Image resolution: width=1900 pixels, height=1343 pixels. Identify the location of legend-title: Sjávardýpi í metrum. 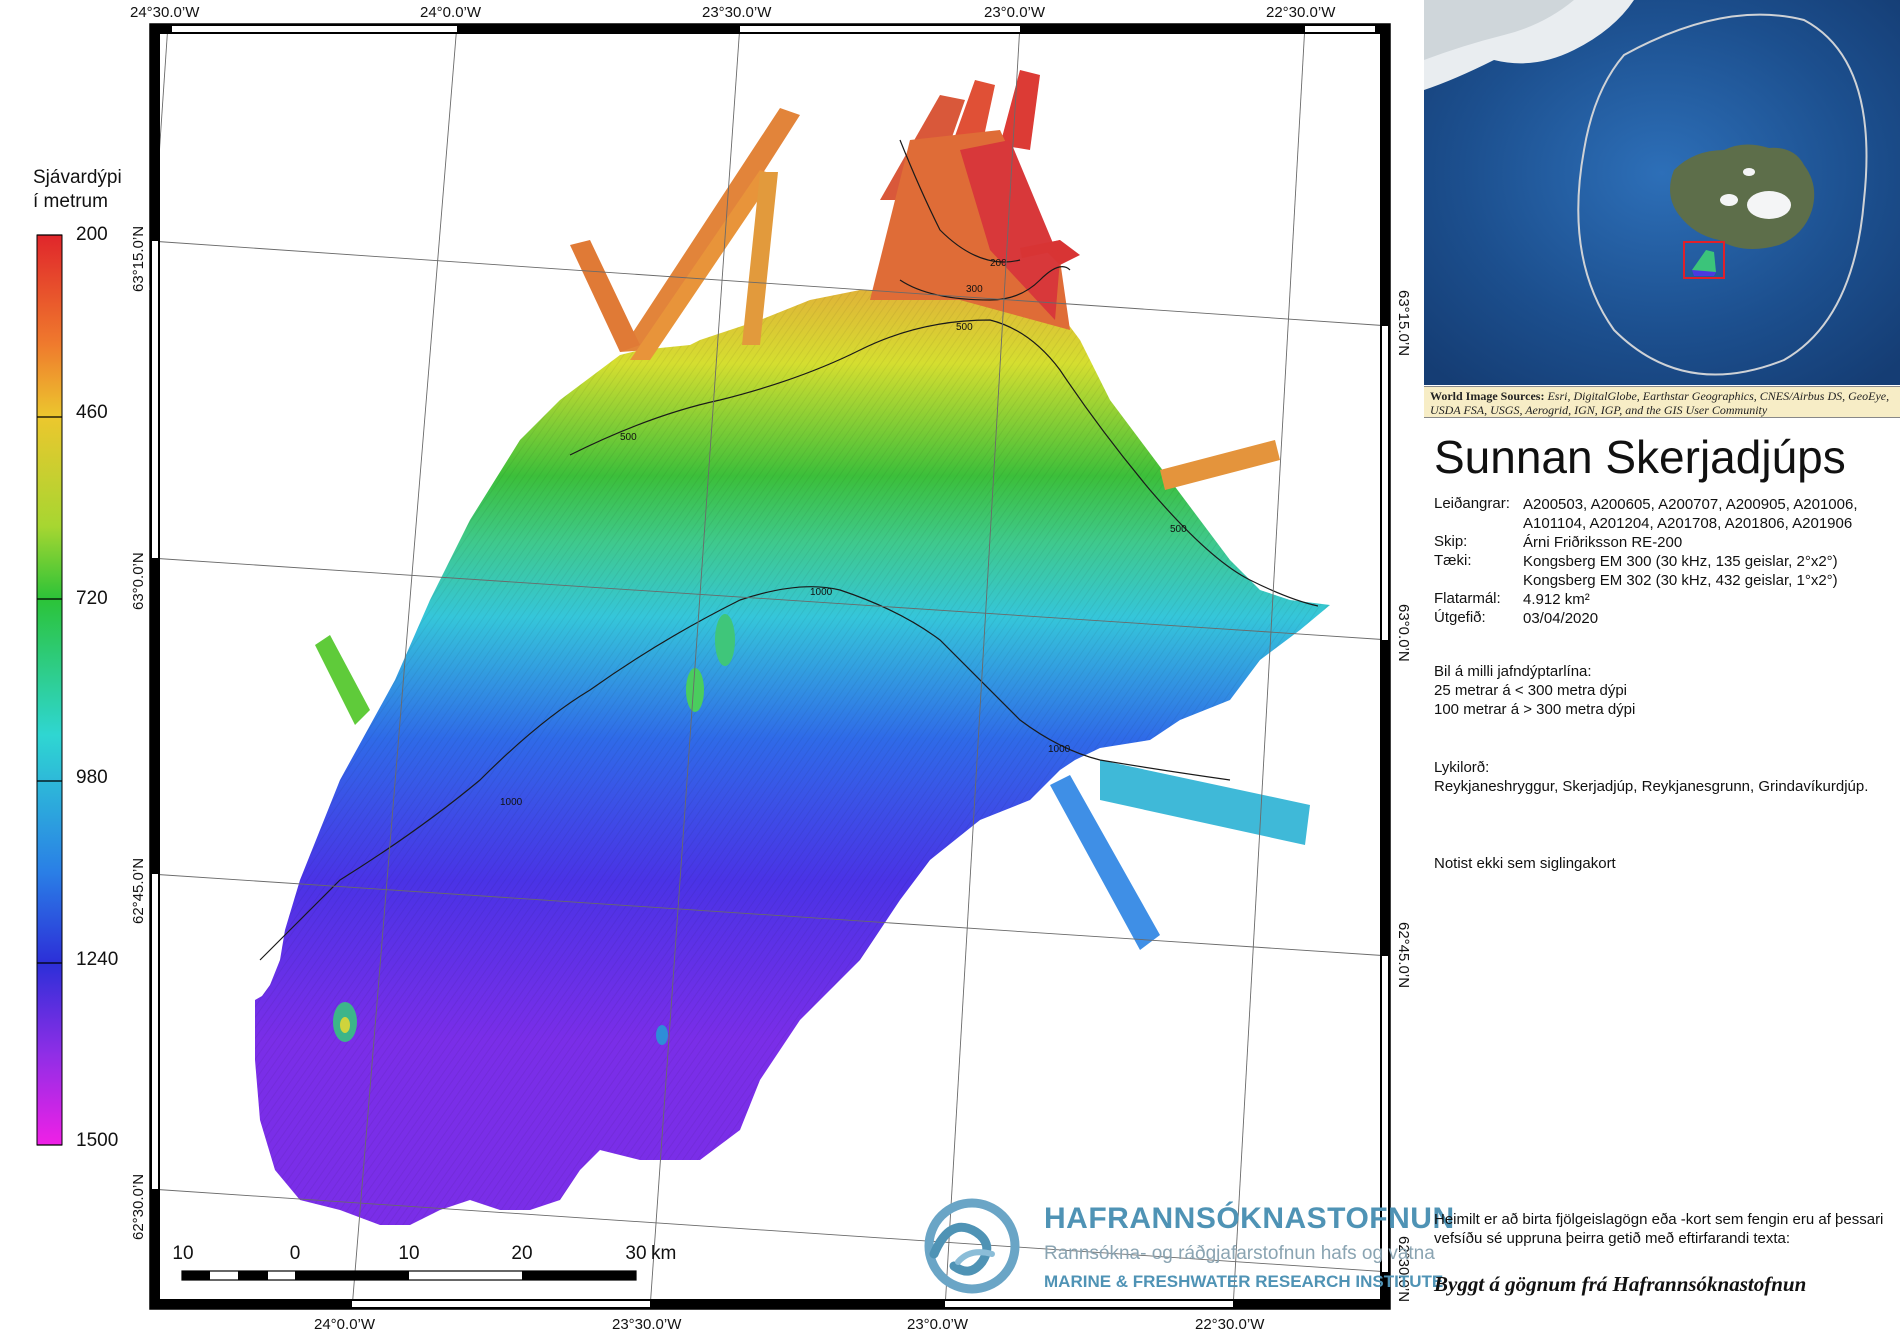
(88, 190).